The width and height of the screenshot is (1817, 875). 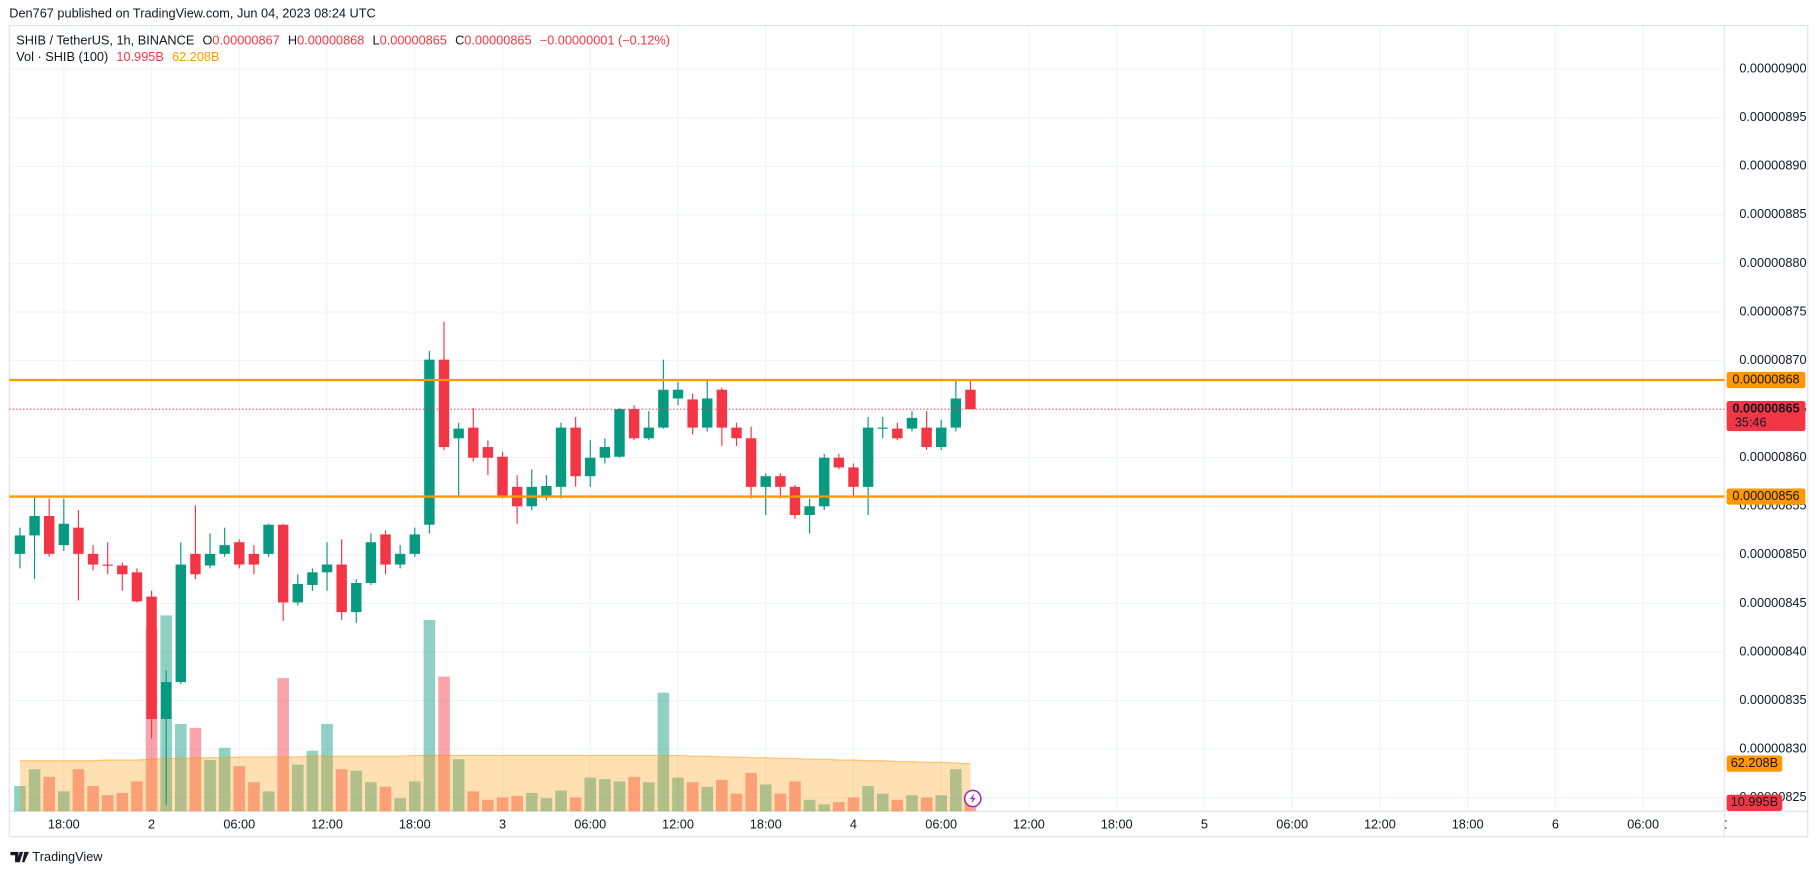 What do you see at coordinates (1772, 262) in the screenshot?
I see `y-tick-label: 0.00000880` at bounding box center [1772, 262].